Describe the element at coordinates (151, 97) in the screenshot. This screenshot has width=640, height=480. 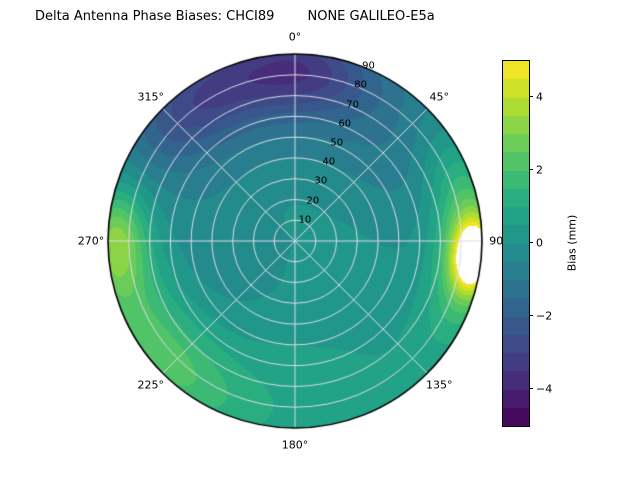
I see `angular-tick-label: 315°` at that location.